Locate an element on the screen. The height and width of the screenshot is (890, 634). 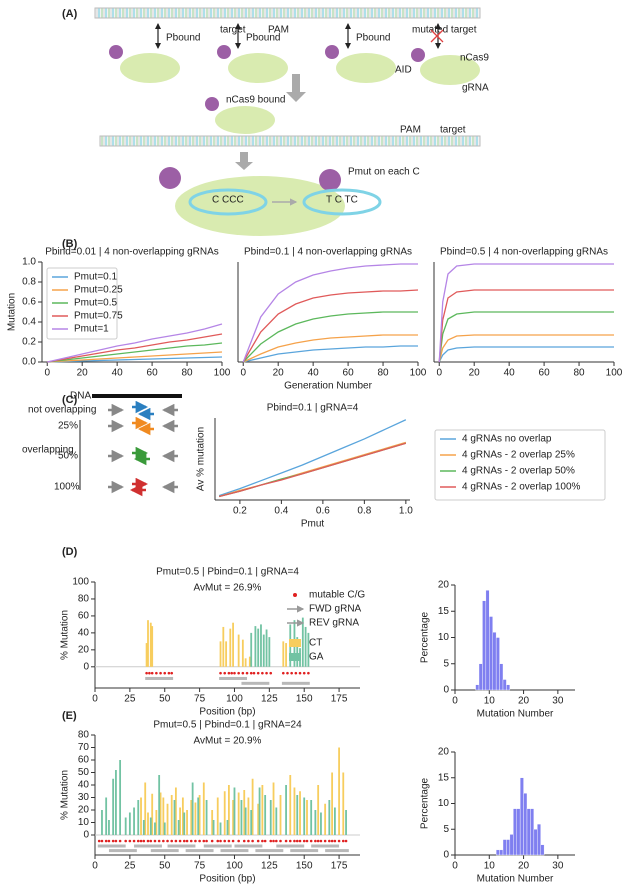
panel-label: (C) is located at coordinates (70, 400).